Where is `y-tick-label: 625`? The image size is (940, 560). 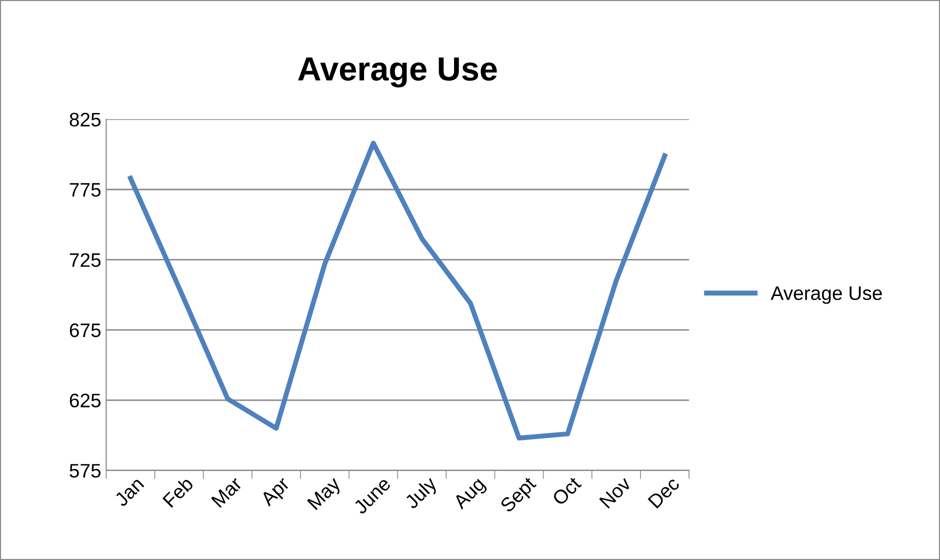
y-tick-label: 625 is located at coordinates (85, 401).